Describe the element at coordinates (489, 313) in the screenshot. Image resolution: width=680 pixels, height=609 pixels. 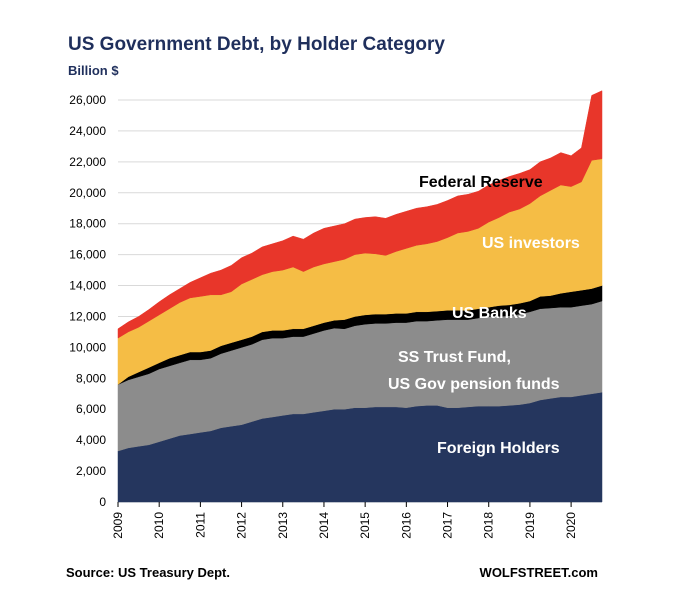
I see `label-us-banks: US Banks` at that location.